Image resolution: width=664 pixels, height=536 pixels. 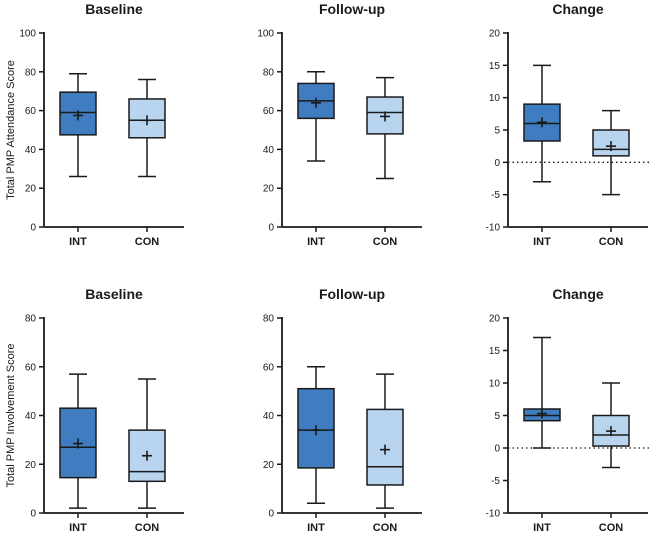 I want to click on y-axis-label: Total PMP Attendance Score, so click(x=11, y=130).